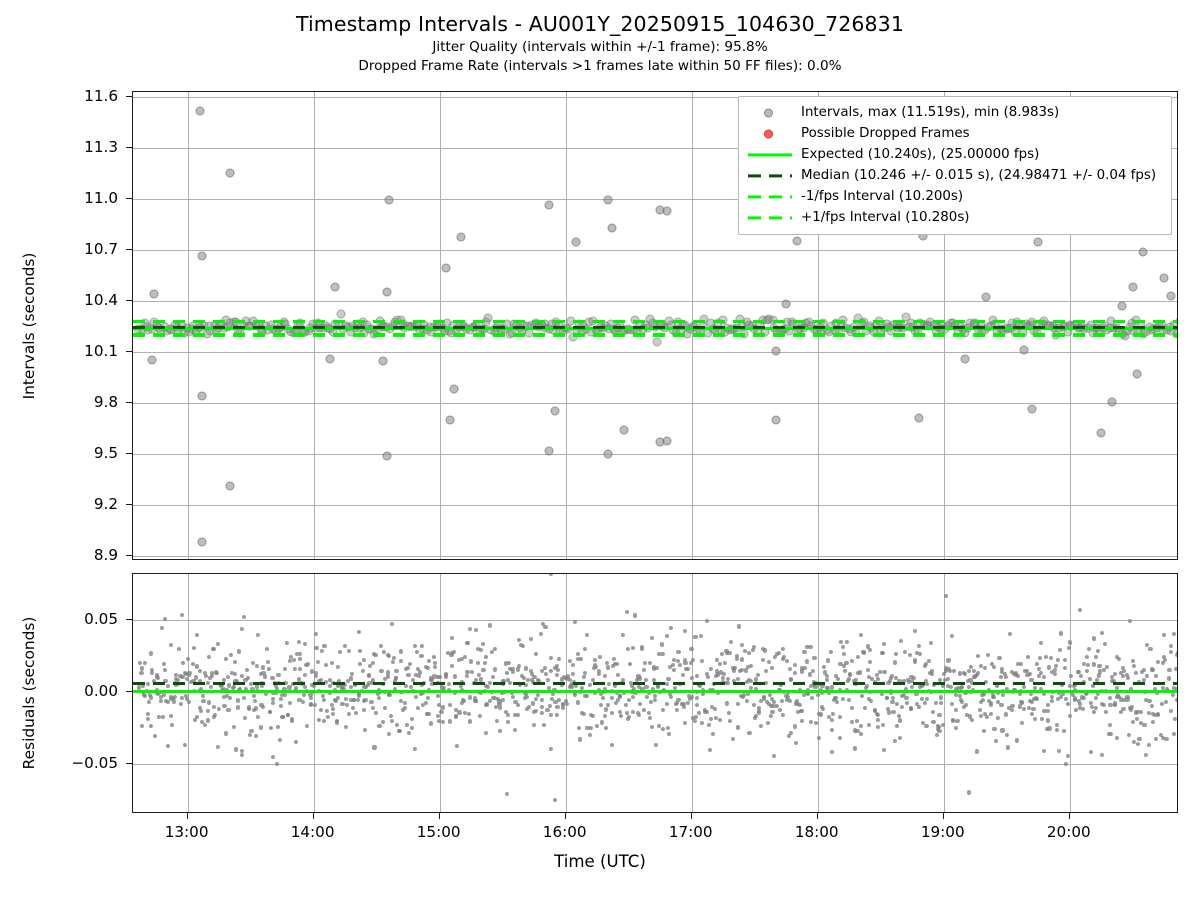 Image resolution: width=1200 pixels, height=900 pixels. Describe the element at coordinates (105, 401) in the screenshot. I see `y-tick-label: 9.8` at that location.